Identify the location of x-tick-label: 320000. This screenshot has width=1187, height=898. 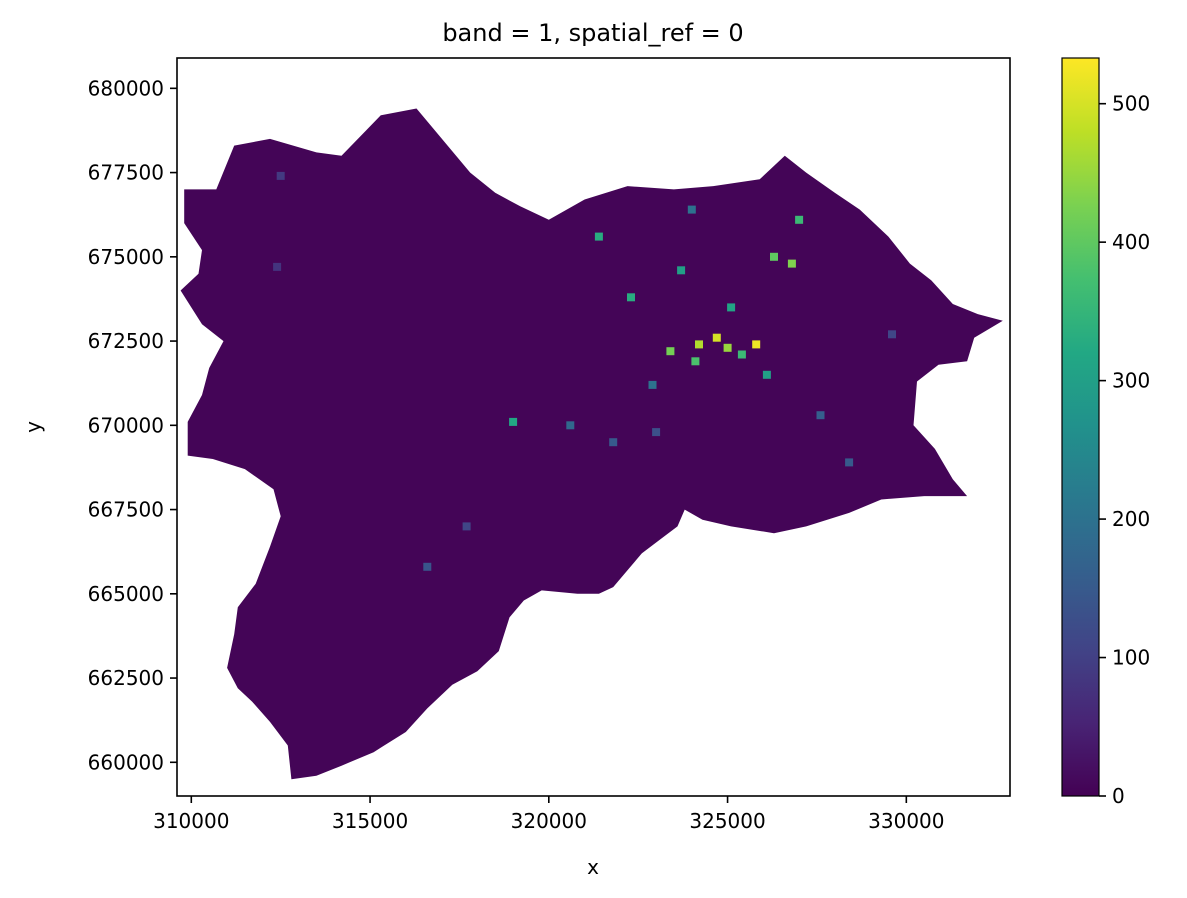
(549, 821).